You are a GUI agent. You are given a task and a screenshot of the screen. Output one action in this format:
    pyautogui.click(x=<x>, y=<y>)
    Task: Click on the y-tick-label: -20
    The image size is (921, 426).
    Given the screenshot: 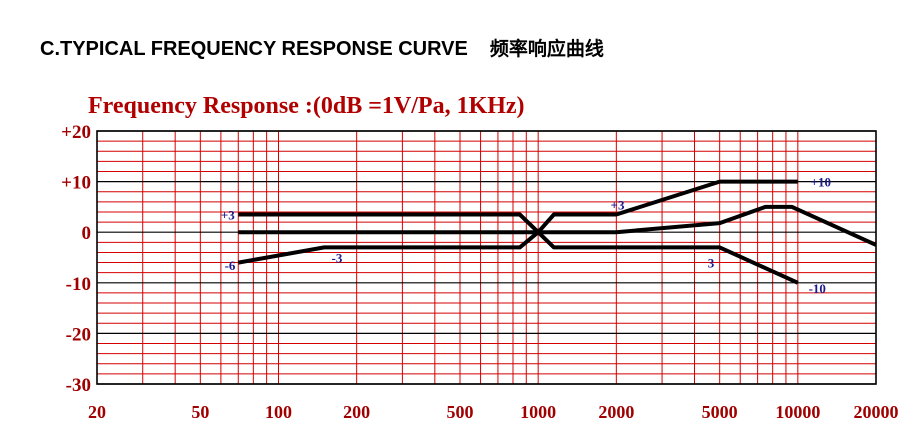 What is the action you would take?
    pyautogui.click(x=78, y=334)
    